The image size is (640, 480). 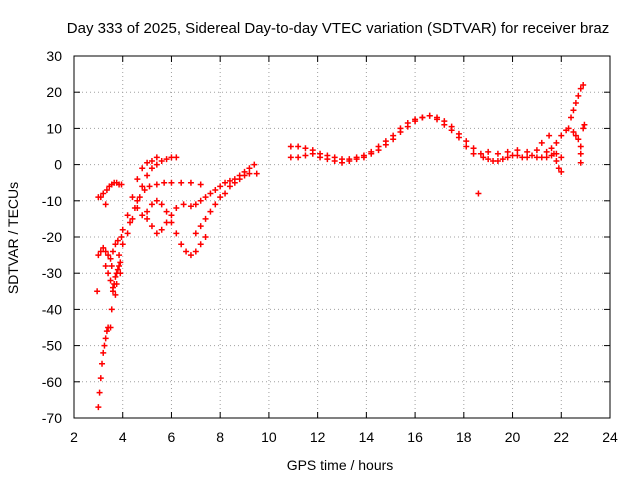 I want to click on x-tick-label: 16, so click(x=415, y=437).